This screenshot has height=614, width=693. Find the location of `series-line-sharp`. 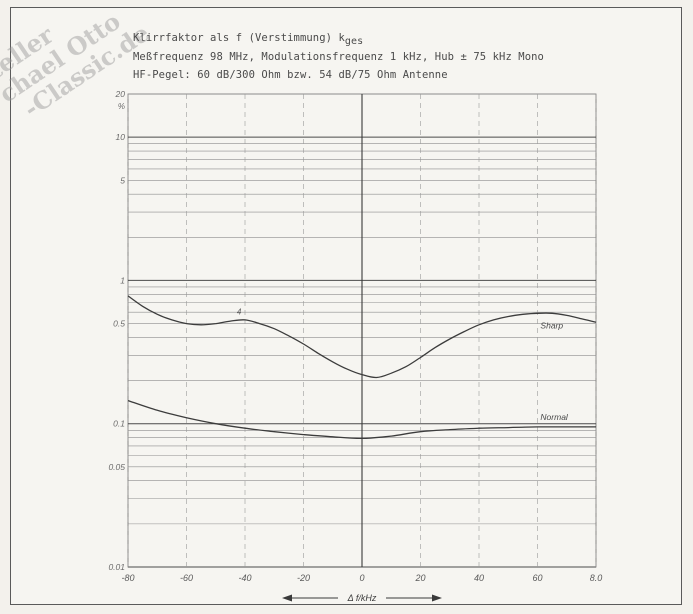

series-line-sharp is located at coordinates (362, 337).